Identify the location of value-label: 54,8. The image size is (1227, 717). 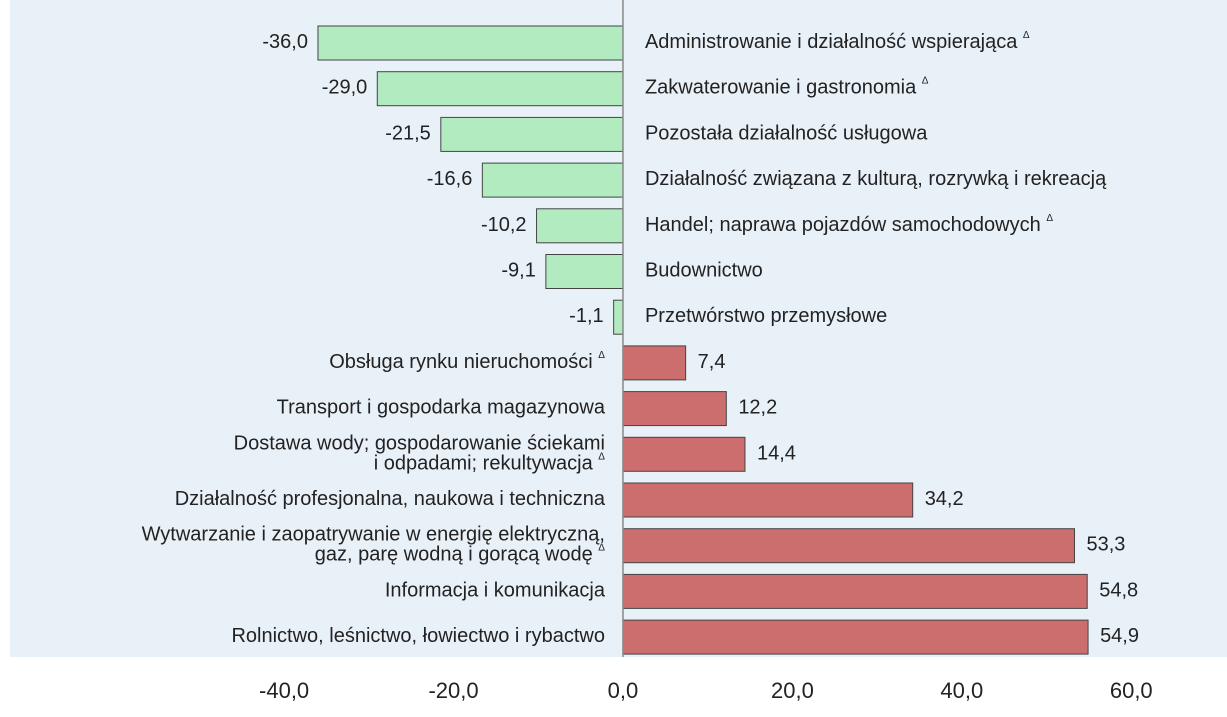
(1118, 591).